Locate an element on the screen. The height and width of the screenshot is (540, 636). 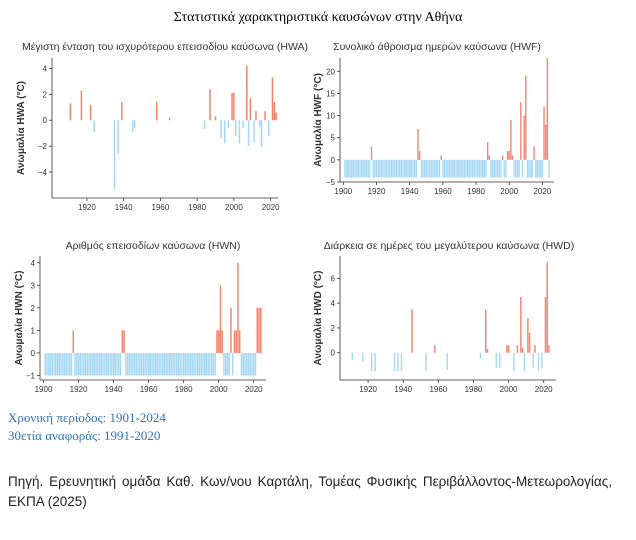
hwd-y-tick-label: 4 is located at coordinates (333, 303).